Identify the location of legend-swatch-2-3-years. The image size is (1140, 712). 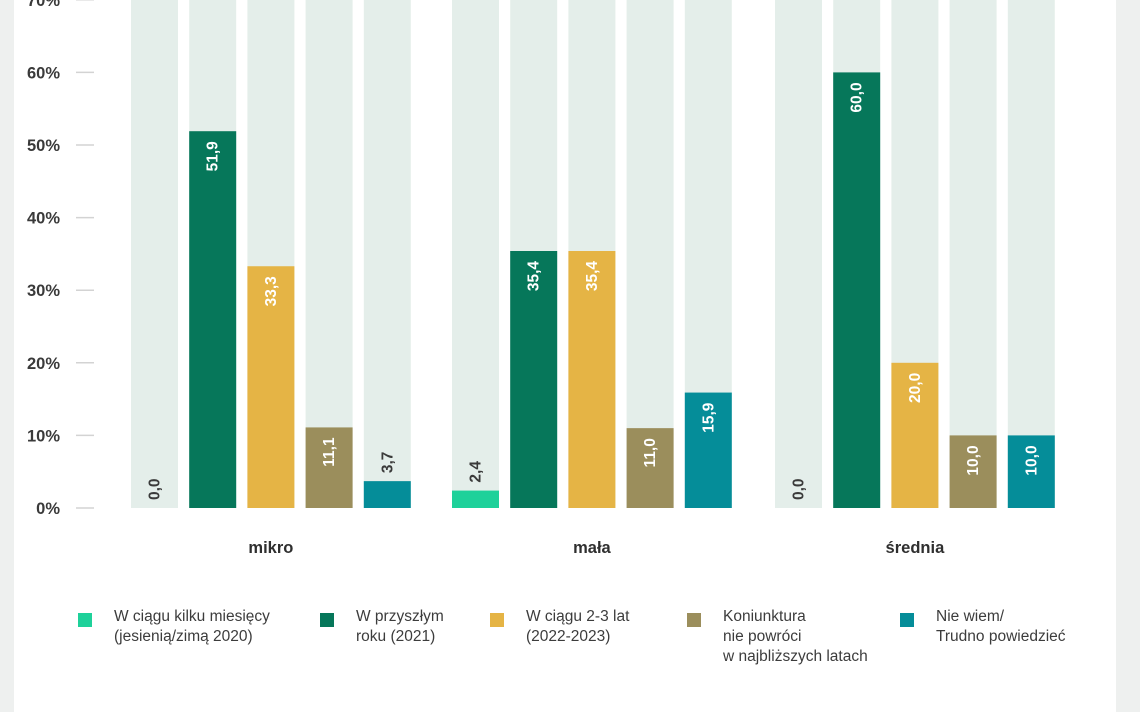
(497, 620).